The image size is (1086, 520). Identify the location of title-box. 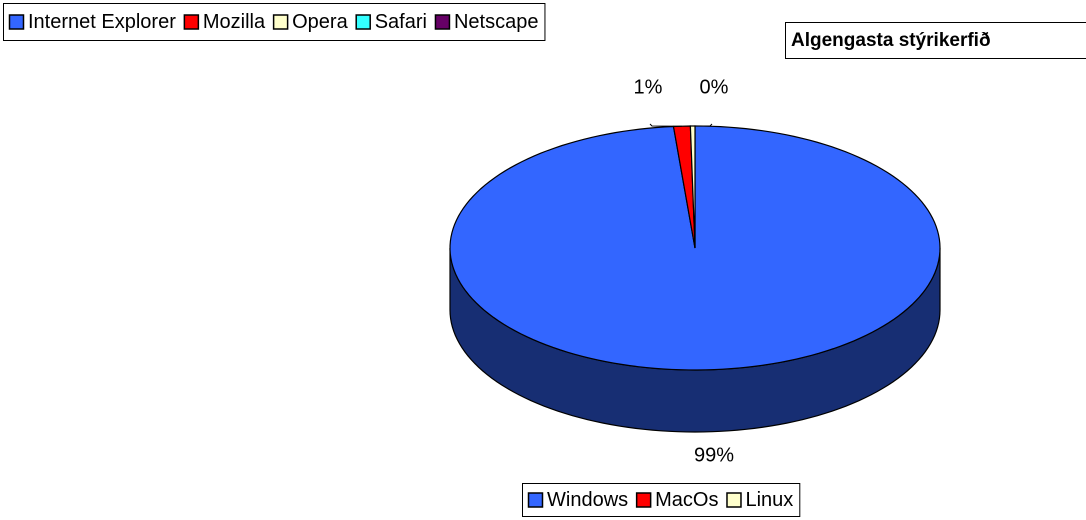
(935, 40).